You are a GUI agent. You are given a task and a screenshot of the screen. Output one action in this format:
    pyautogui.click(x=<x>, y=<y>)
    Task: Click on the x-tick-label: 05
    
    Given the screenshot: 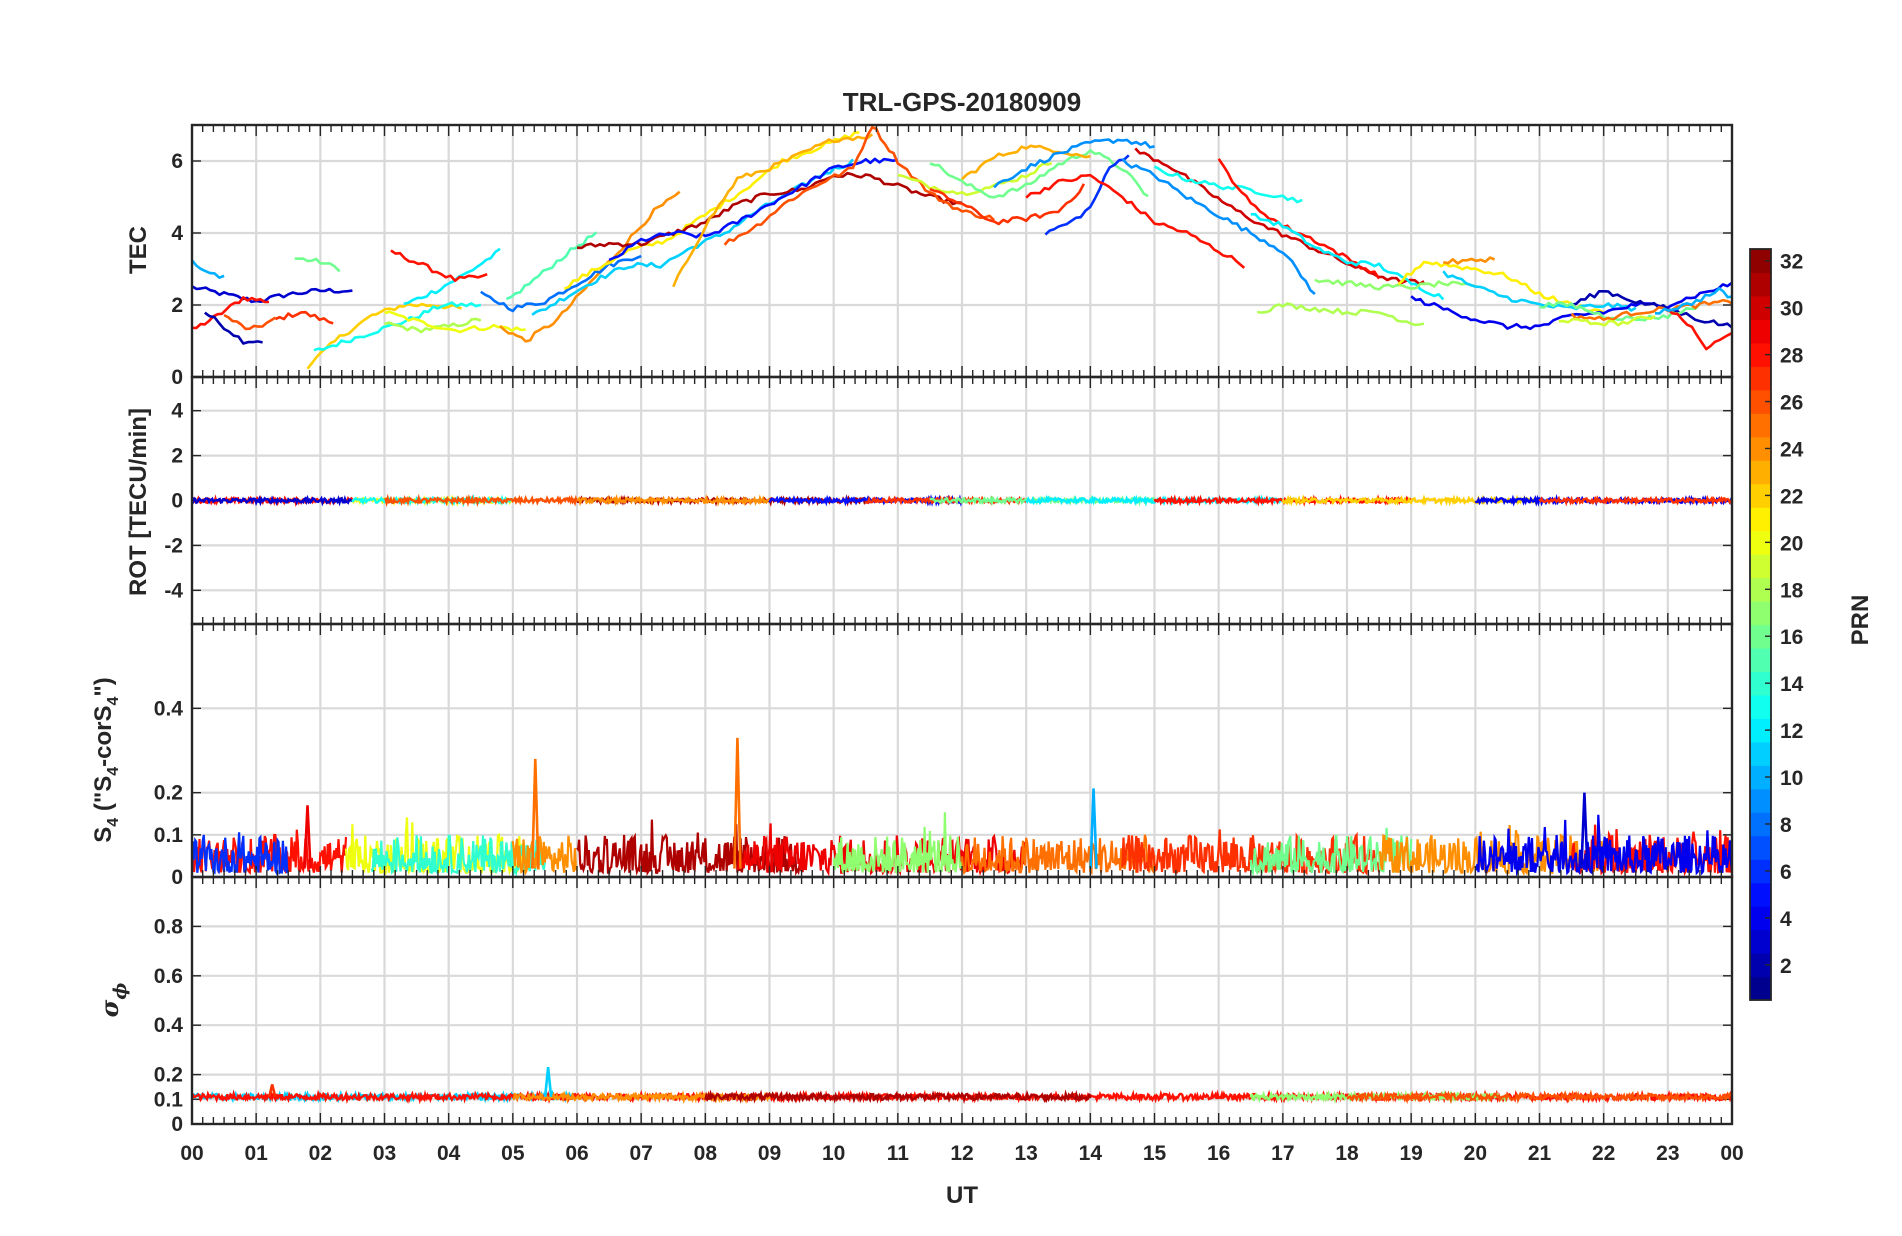 What is the action you would take?
    pyautogui.click(x=513, y=1153)
    